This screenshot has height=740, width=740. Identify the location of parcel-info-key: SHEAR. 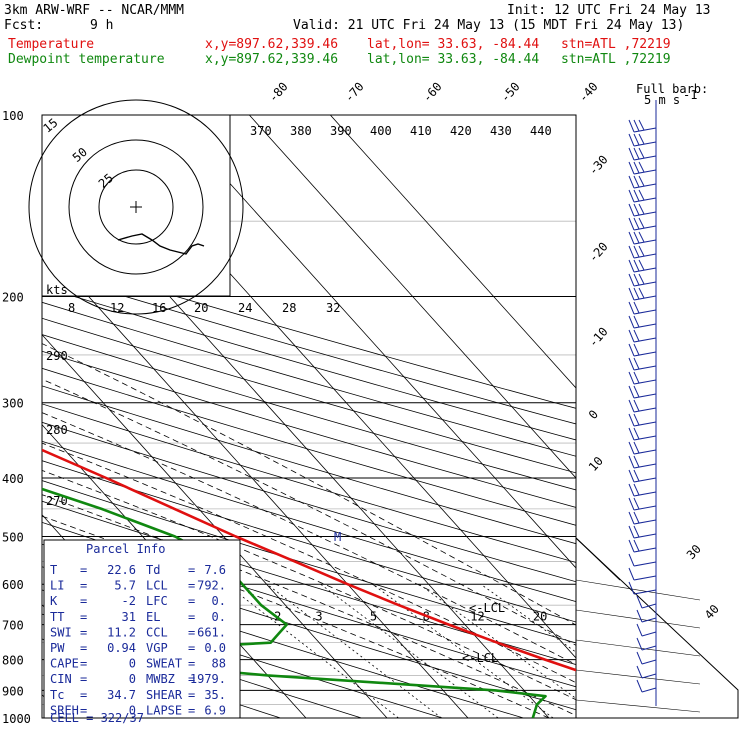
(164, 695).